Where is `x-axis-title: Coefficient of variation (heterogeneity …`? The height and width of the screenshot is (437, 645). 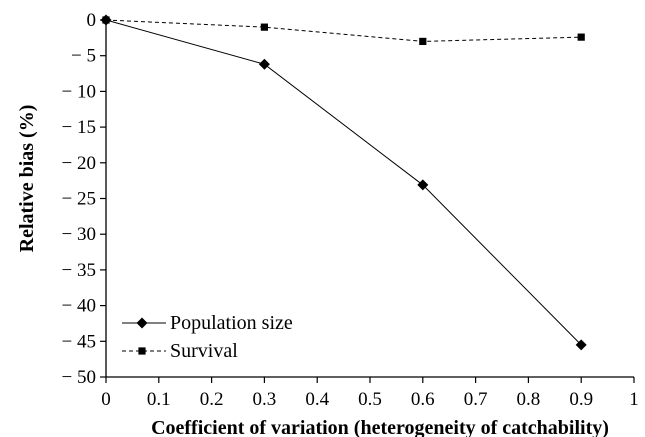 x-axis-title: Coefficient of variation (heterogeneity … is located at coordinates (380, 427).